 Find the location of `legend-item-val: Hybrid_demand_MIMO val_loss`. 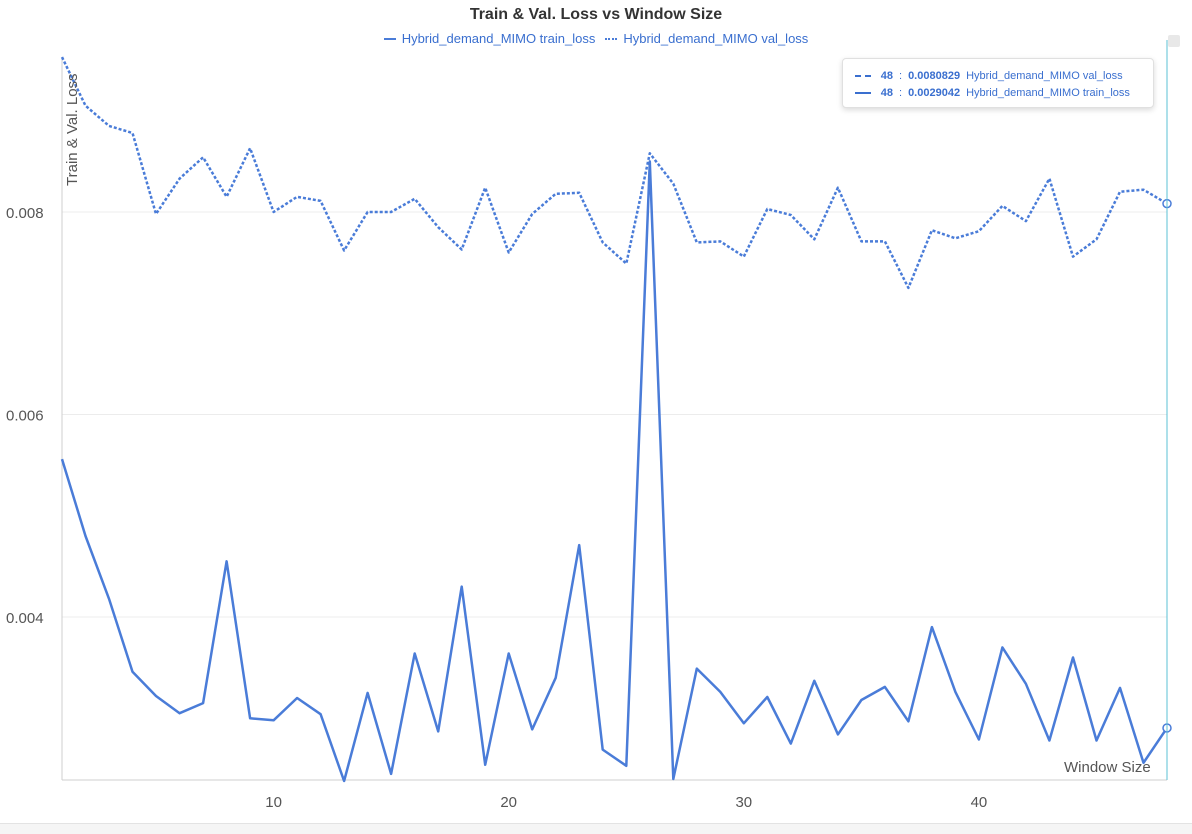

legend-item-val: Hybrid_demand_MIMO val_loss is located at coordinates (706, 38).